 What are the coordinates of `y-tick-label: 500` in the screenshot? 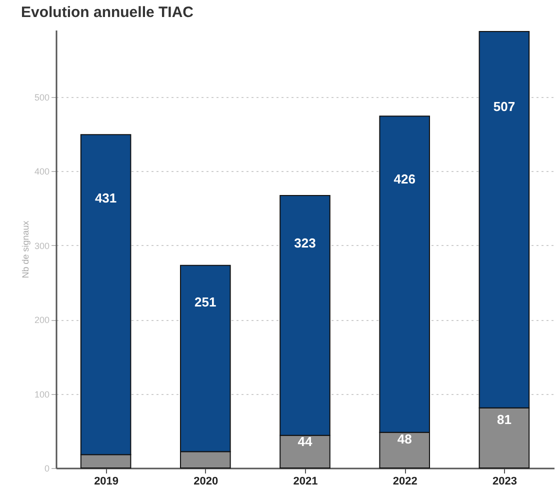 It's located at (42, 97).